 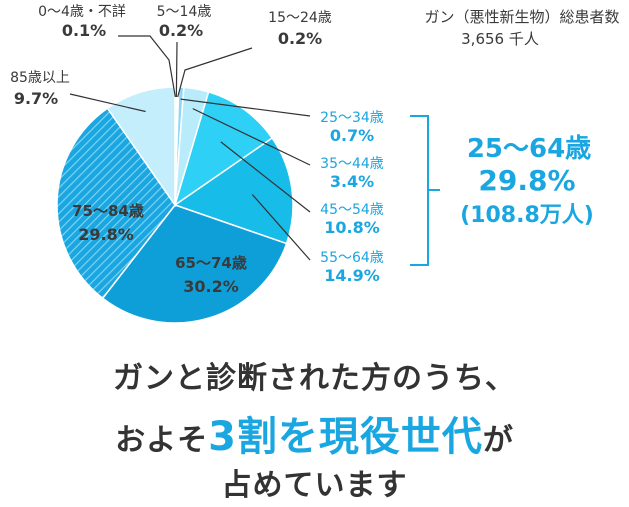 I want to click on slice-value-85-plus: 9.7%, so click(x=36, y=98).